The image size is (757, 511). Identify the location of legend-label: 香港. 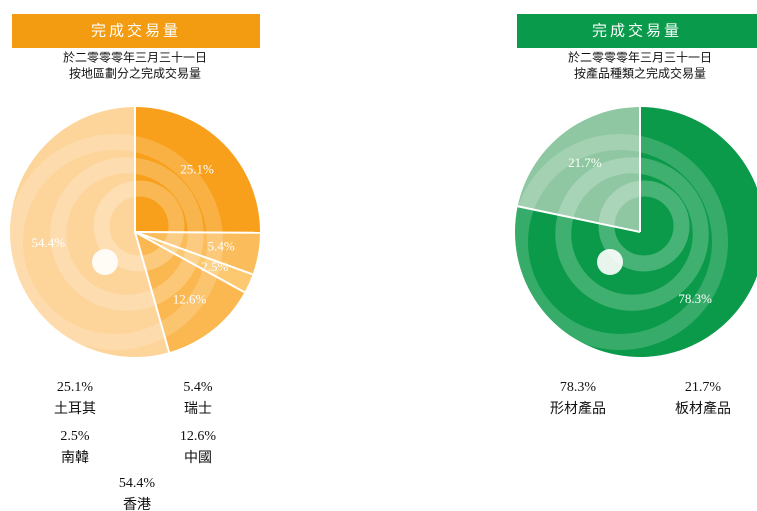
(137, 504).